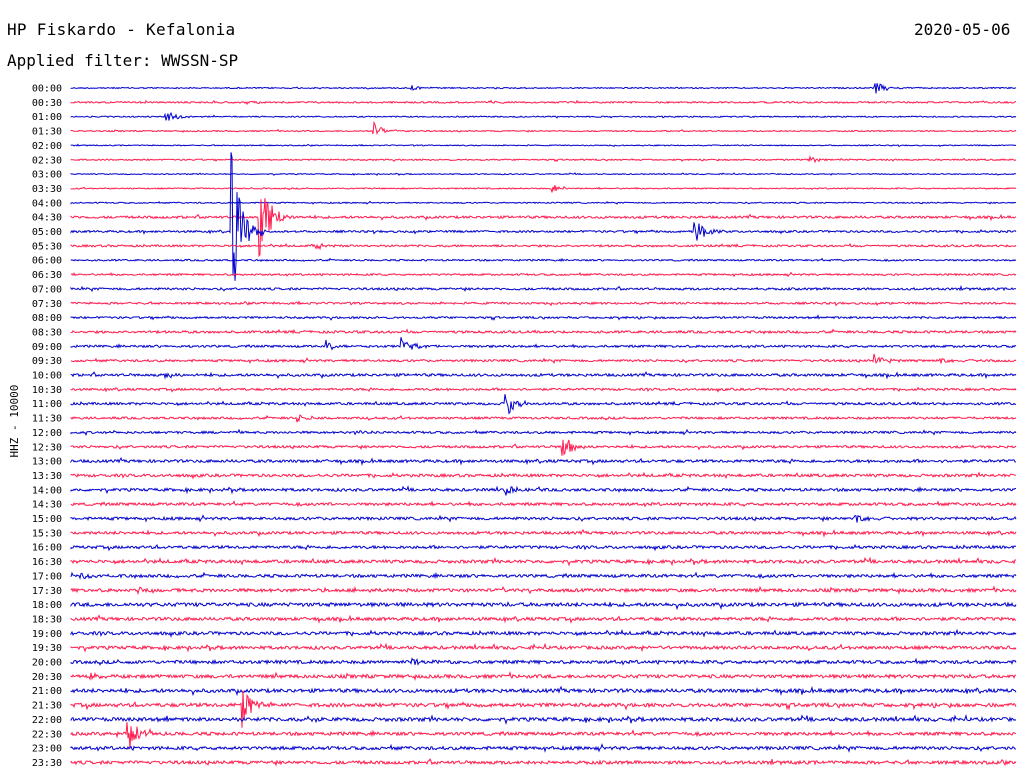  Describe the element at coordinates (47, 232) in the screenshot. I see `time-label-0500: 05:00` at that location.